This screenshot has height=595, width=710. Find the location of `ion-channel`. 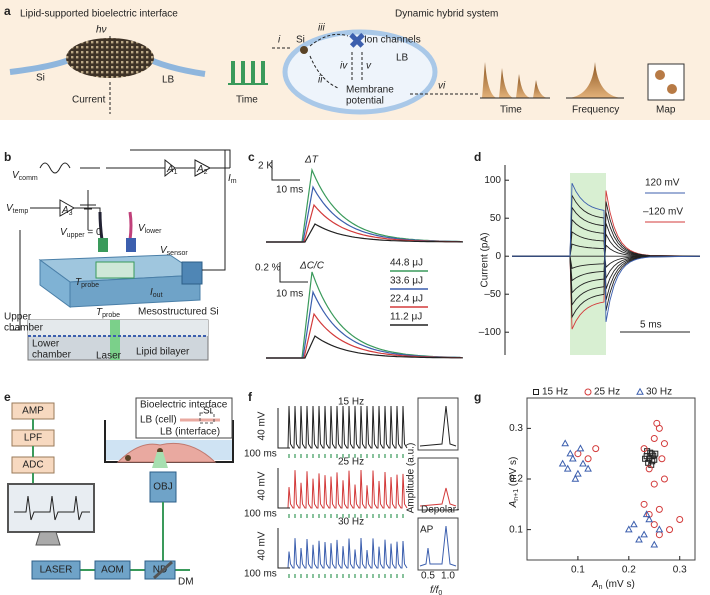

ion-channel is located at coordinates (357, 40).